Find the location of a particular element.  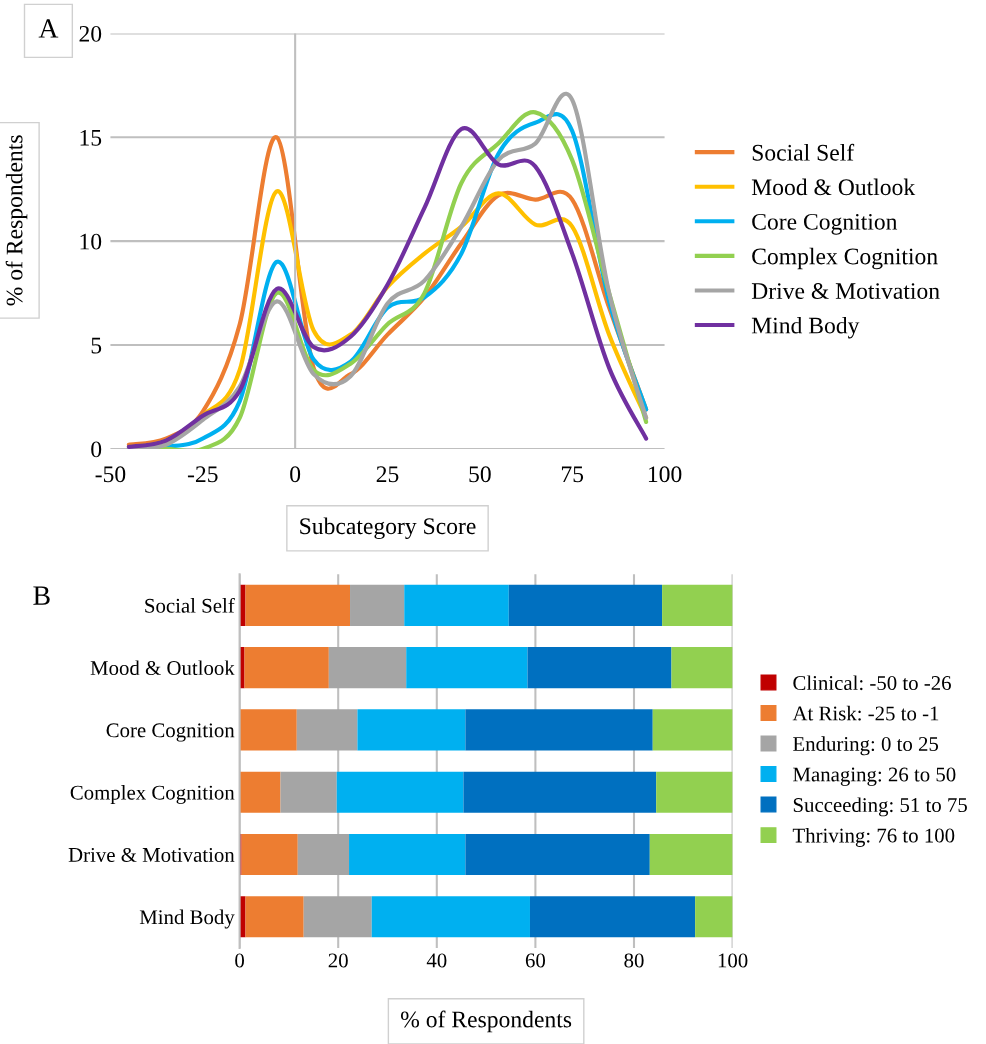

x-tick-label: -25 is located at coordinates (202, 474).